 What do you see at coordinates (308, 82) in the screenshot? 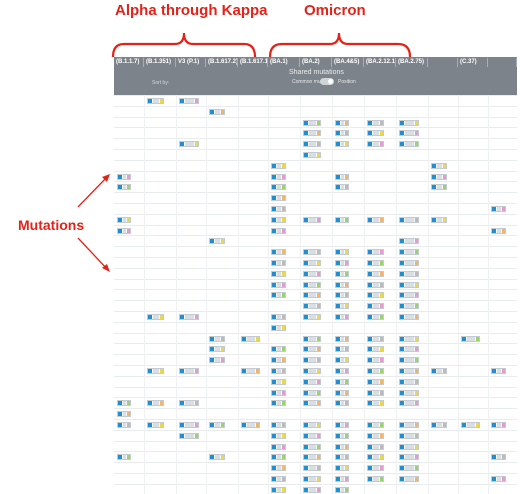
I see `common-mutations-option: Common muts` at bounding box center [308, 82].